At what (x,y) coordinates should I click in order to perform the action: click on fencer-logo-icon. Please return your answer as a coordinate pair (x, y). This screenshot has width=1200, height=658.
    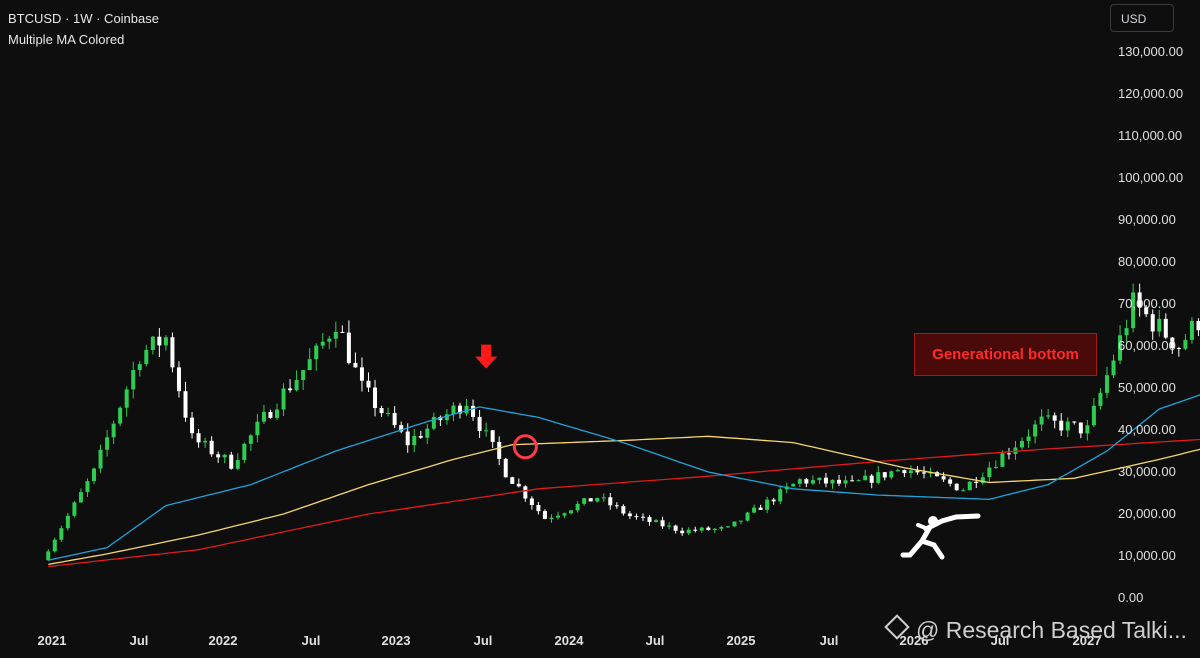
    Looking at the image, I should click on (940, 536).